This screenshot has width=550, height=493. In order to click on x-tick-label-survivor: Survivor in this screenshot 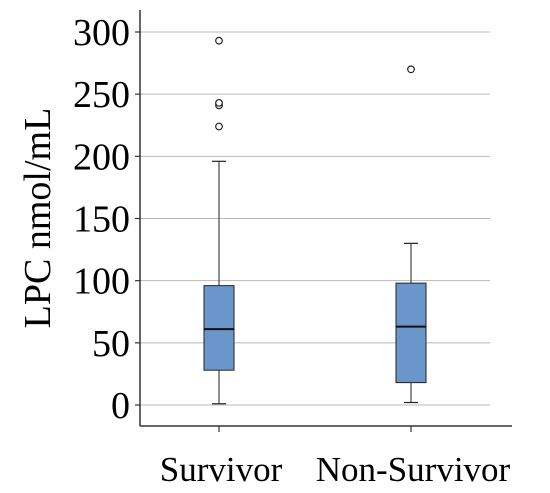, I will do `click(221, 469)`.